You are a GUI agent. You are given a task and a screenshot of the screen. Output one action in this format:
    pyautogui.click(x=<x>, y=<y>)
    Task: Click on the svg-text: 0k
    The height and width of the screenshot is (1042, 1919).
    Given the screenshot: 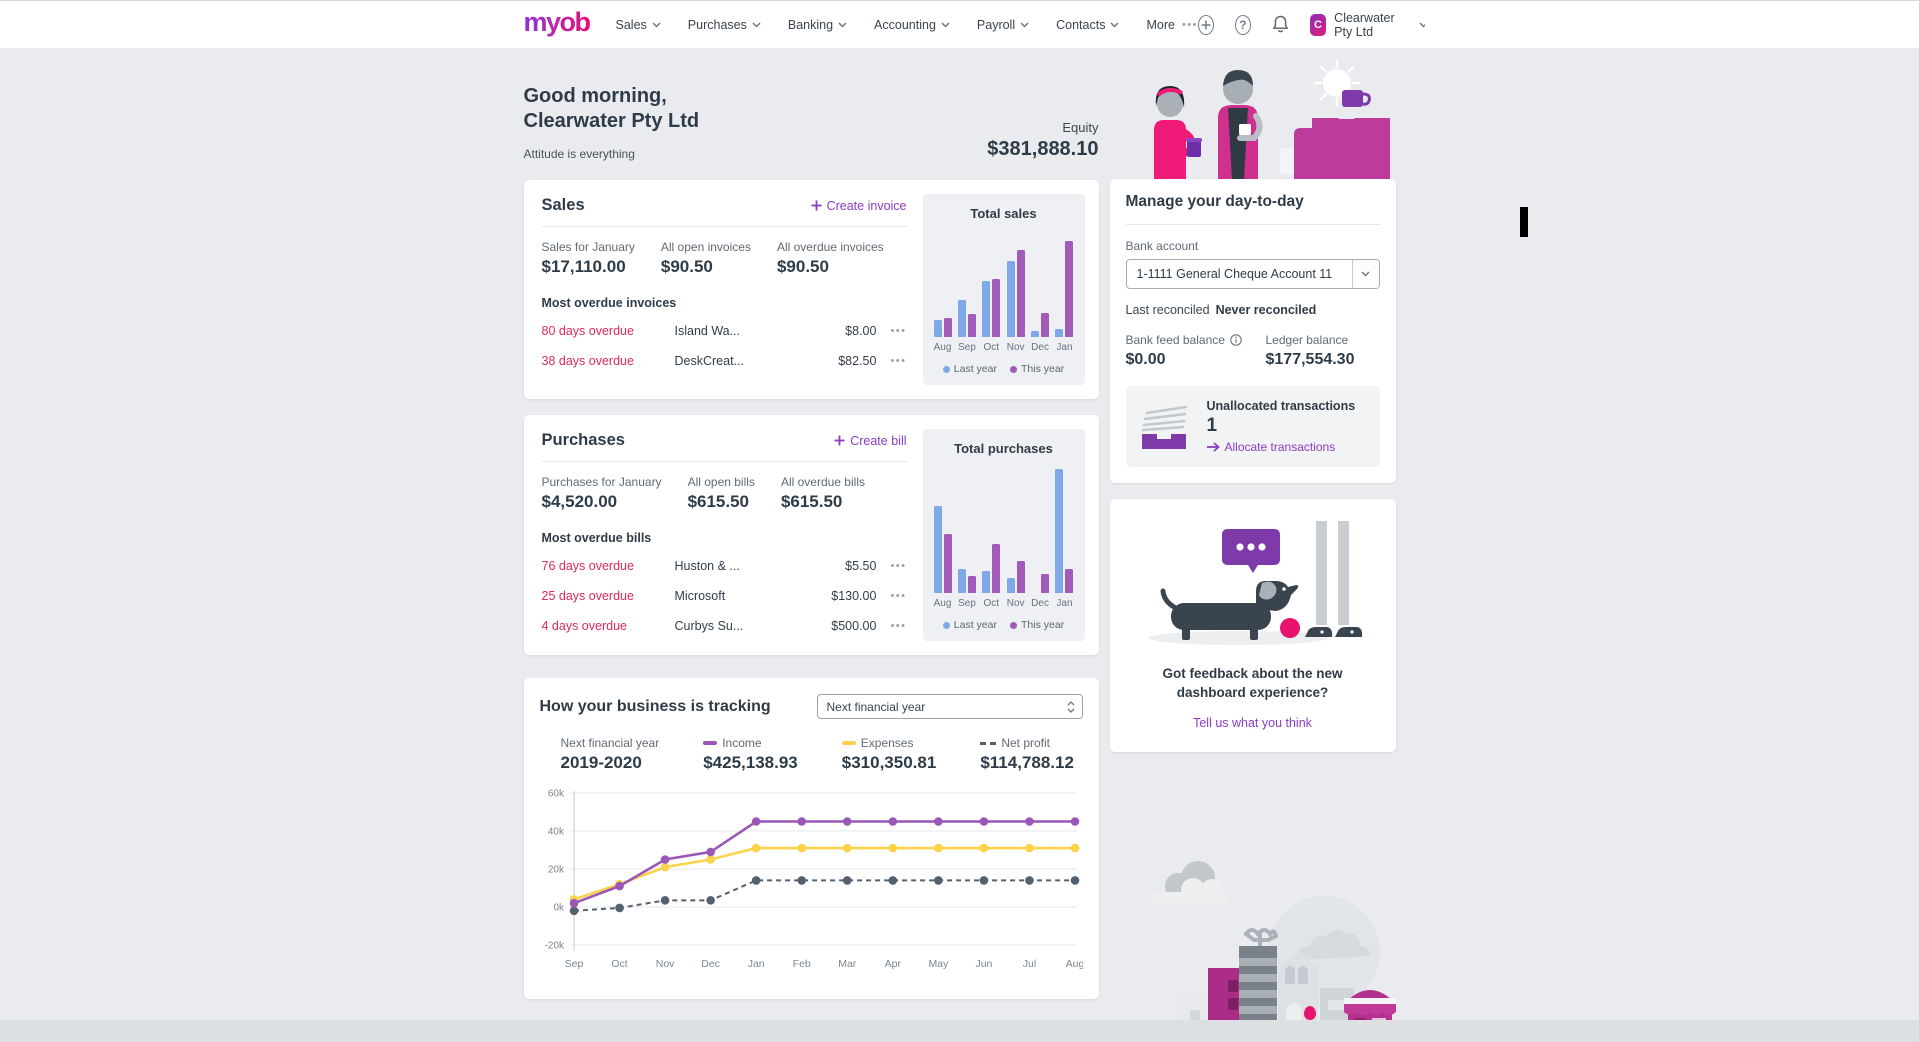 What is the action you would take?
    pyautogui.click(x=559, y=908)
    